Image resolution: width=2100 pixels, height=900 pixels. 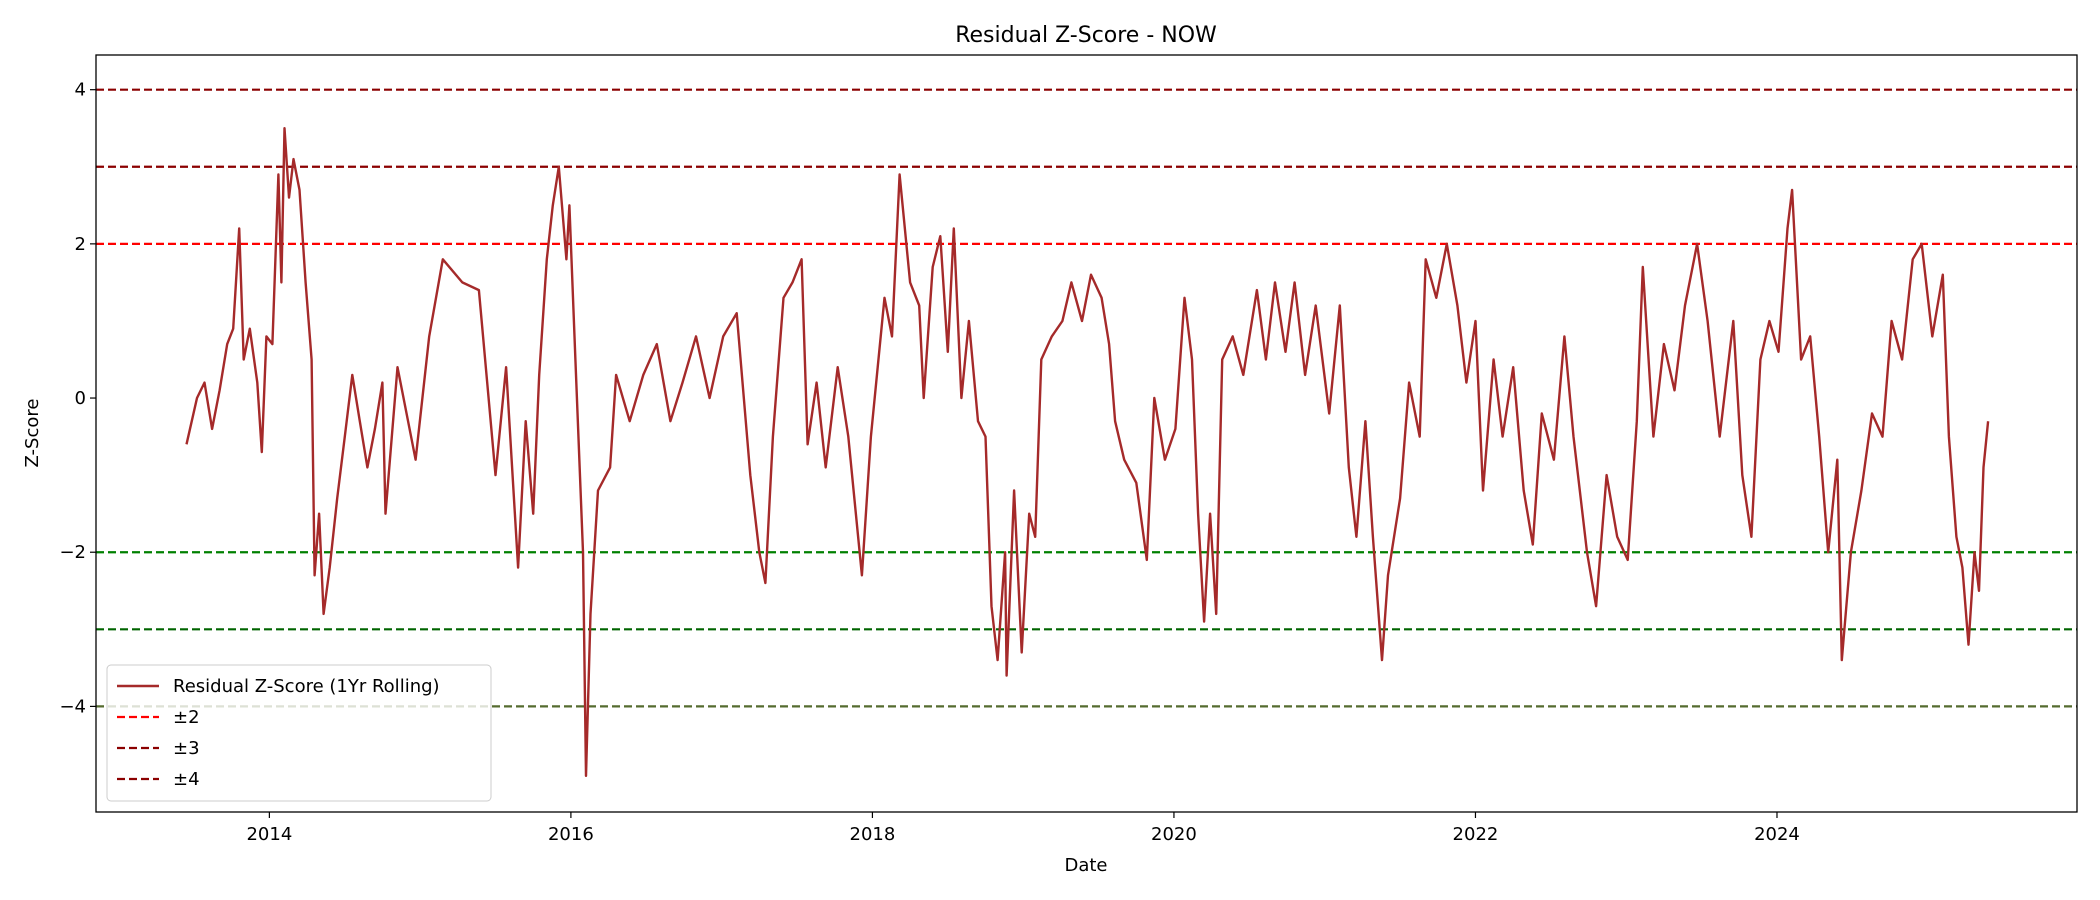 I want to click on legend: Residual Z-Score (1Yr Rolling) ±2 ±3 ±4, so click(x=299, y=733).